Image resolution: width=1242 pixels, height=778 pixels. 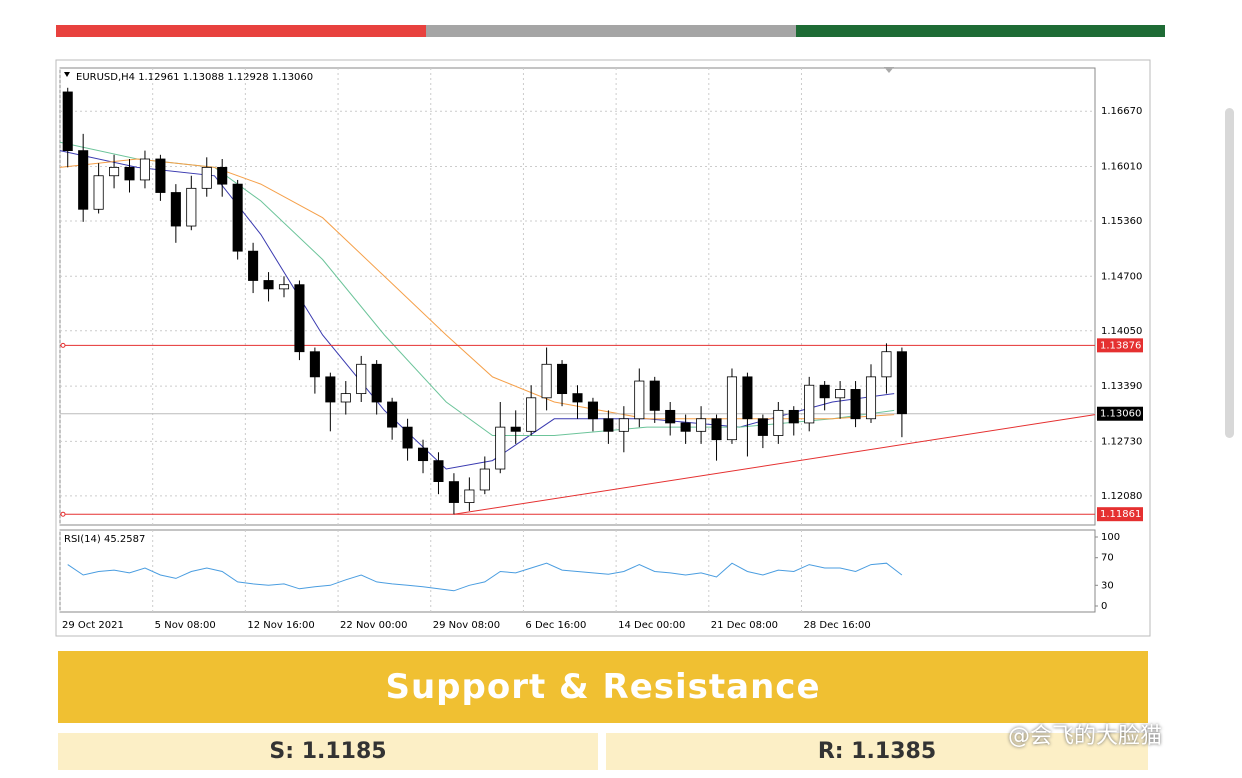 What do you see at coordinates (1107, 585) in the screenshot?
I see `rsi-tick-label: 30` at bounding box center [1107, 585].